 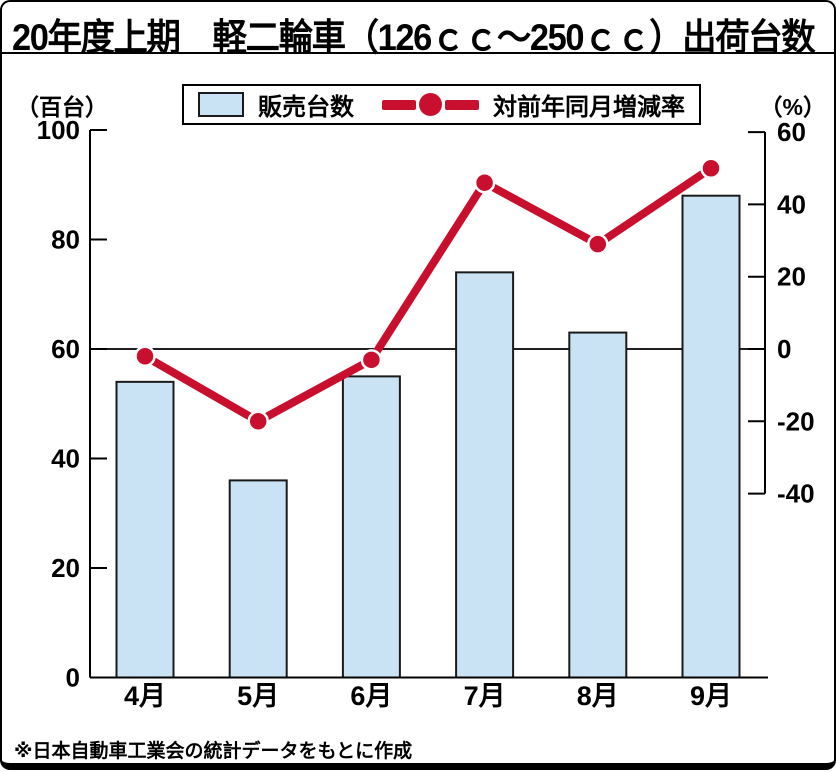 What do you see at coordinates (65, 459) in the screenshot?
I see `left-tick-label: 40` at bounding box center [65, 459].